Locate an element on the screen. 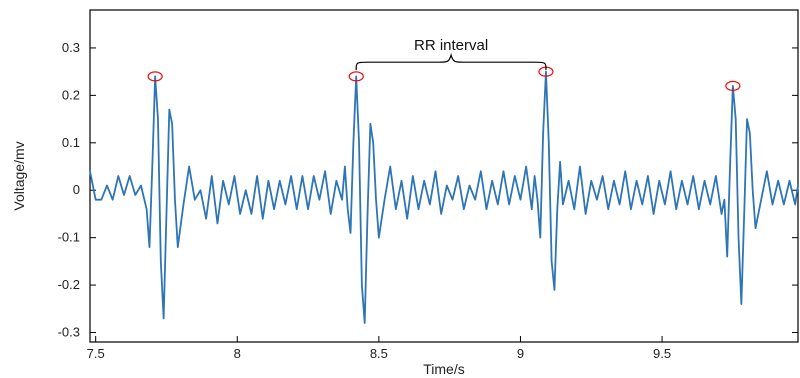 This screenshot has height=378, width=800. y-axis-label: Voltage/mv is located at coordinates (19, 175).